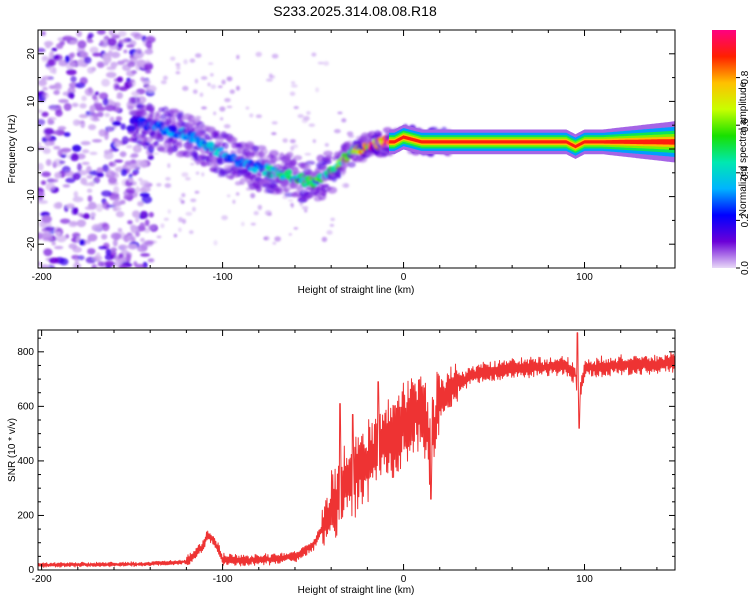 Image resolution: width=750 pixels, height=600 pixels. Describe the element at coordinates (745, 125) in the screenshot. I see `colorbar-tick-label: 0.6` at that location.